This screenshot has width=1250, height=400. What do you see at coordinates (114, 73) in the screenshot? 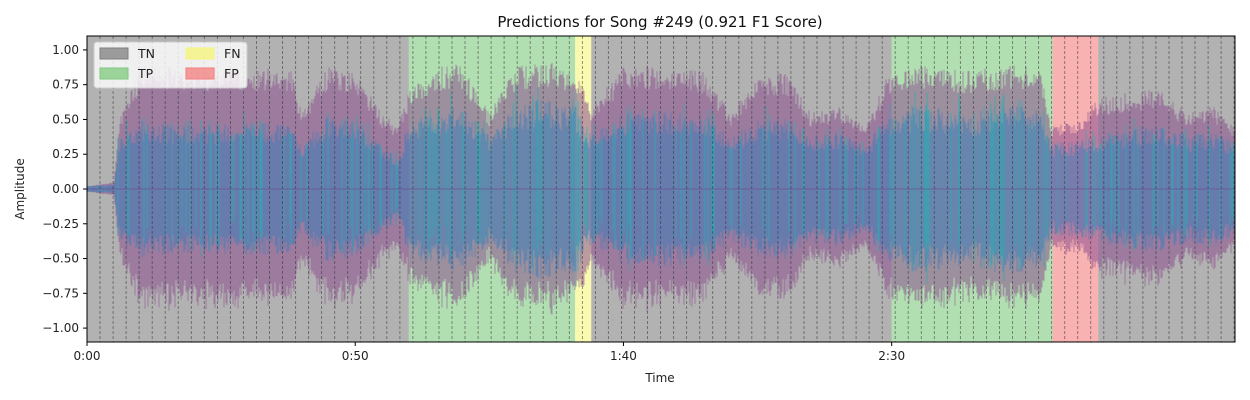
I see `legend-swatch-tp` at bounding box center [114, 73].